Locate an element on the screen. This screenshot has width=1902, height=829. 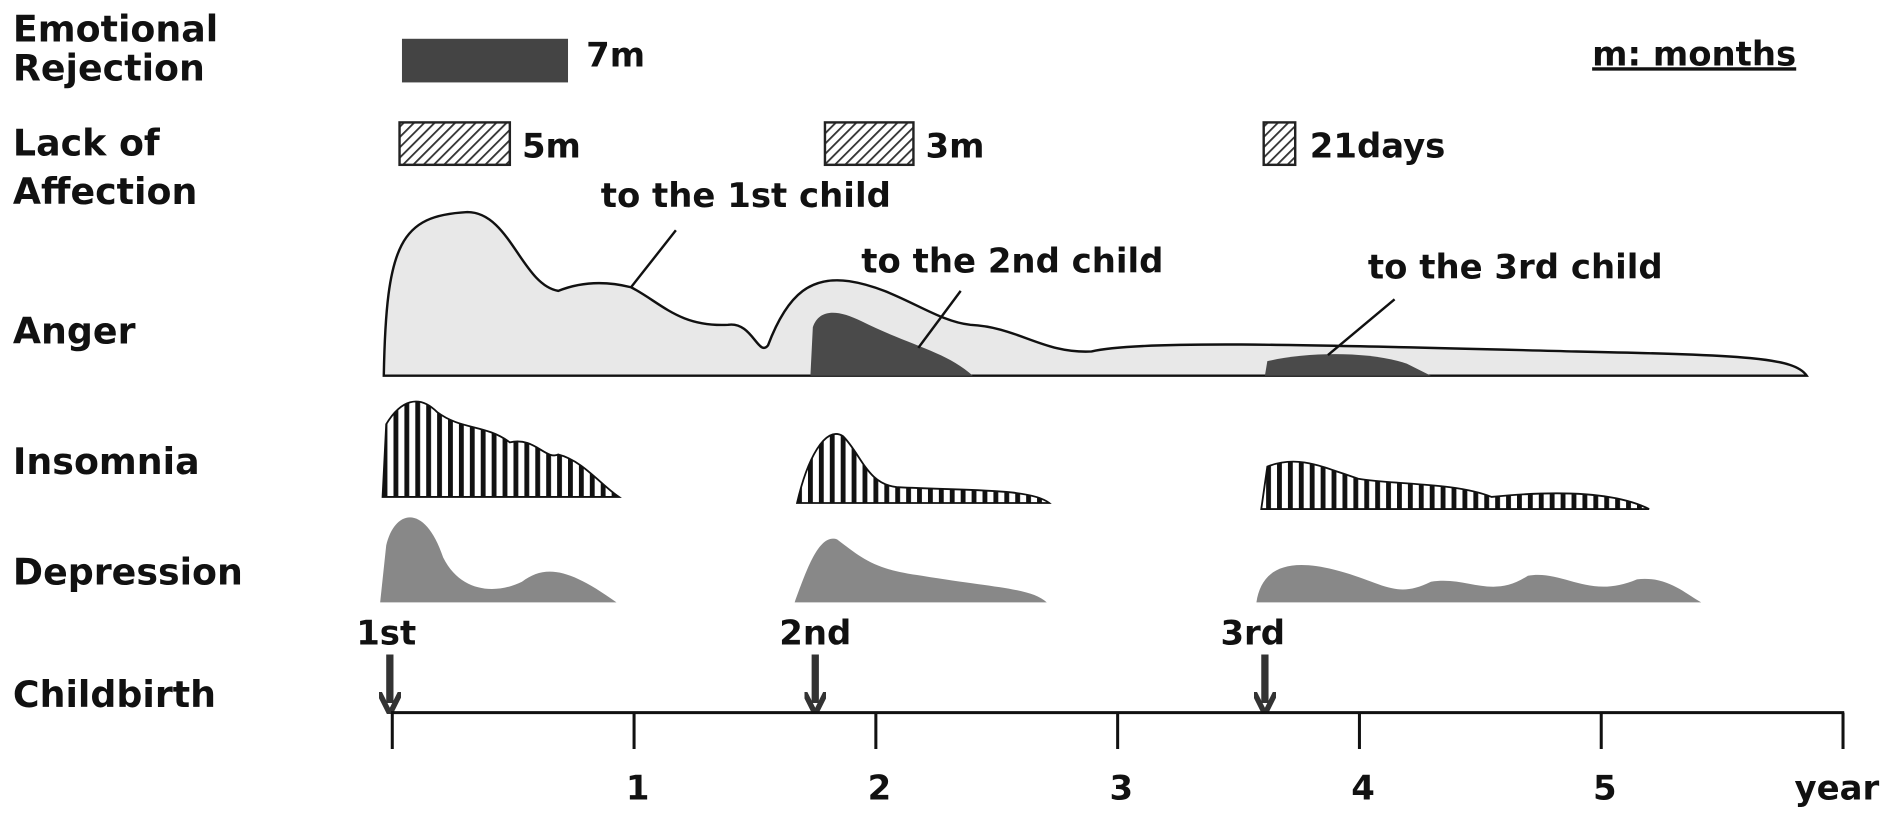
duration-label: 21days is located at coordinates (1378, 146).